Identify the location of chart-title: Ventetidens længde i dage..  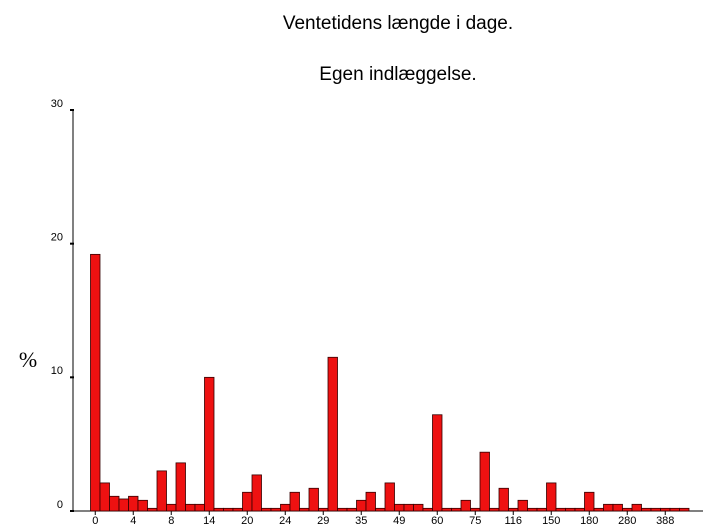
(398, 23).